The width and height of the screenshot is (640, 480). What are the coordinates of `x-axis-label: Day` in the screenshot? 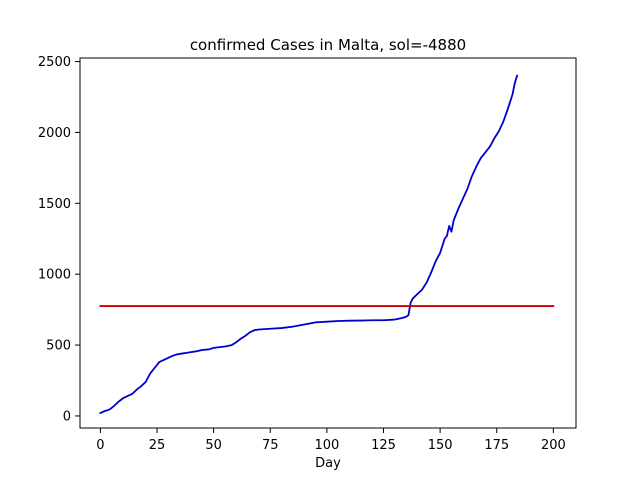 It's located at (328, 463).